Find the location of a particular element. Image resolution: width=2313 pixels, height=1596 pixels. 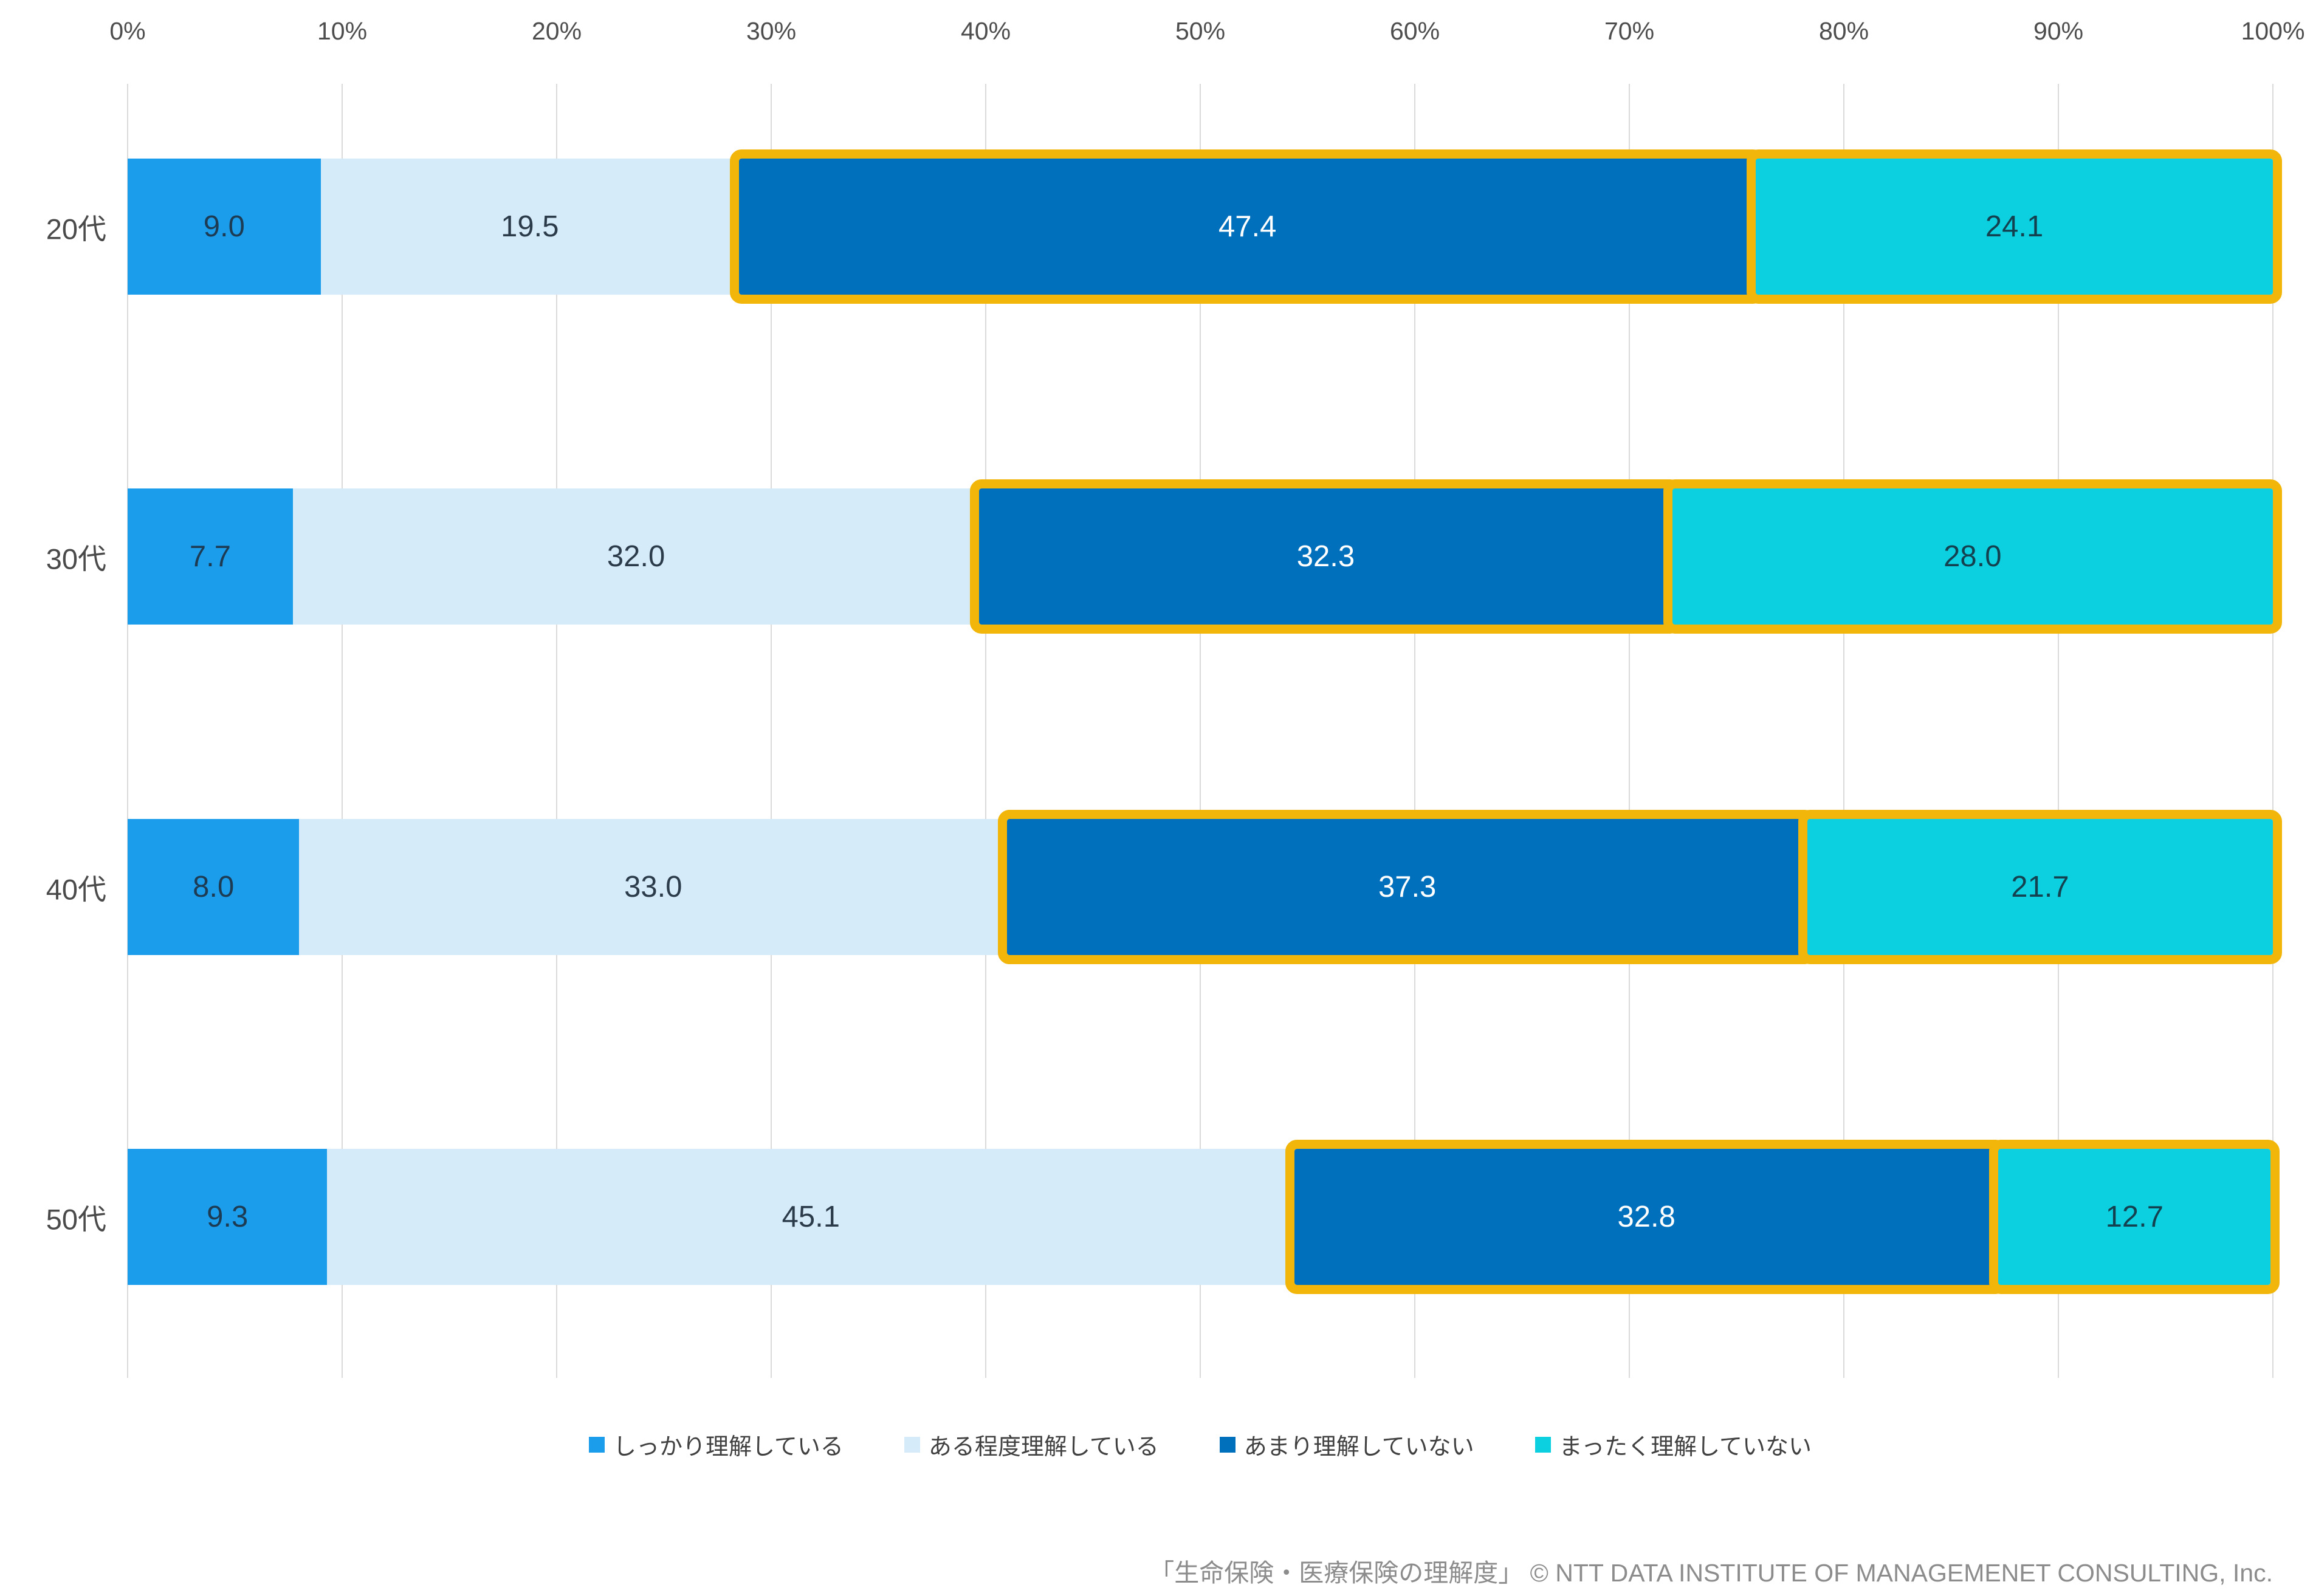

value-label: 7.7 is located at coordinates (210, 556).